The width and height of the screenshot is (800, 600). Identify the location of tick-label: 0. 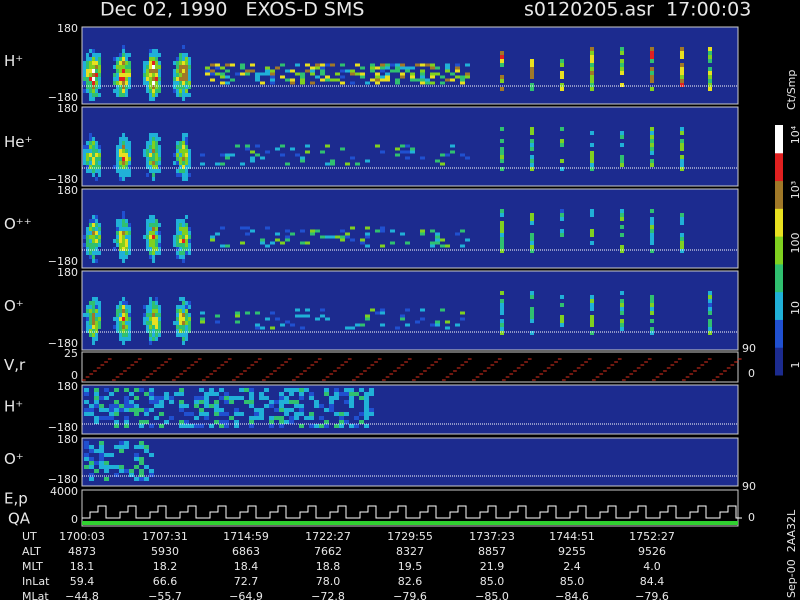
(74, 519).